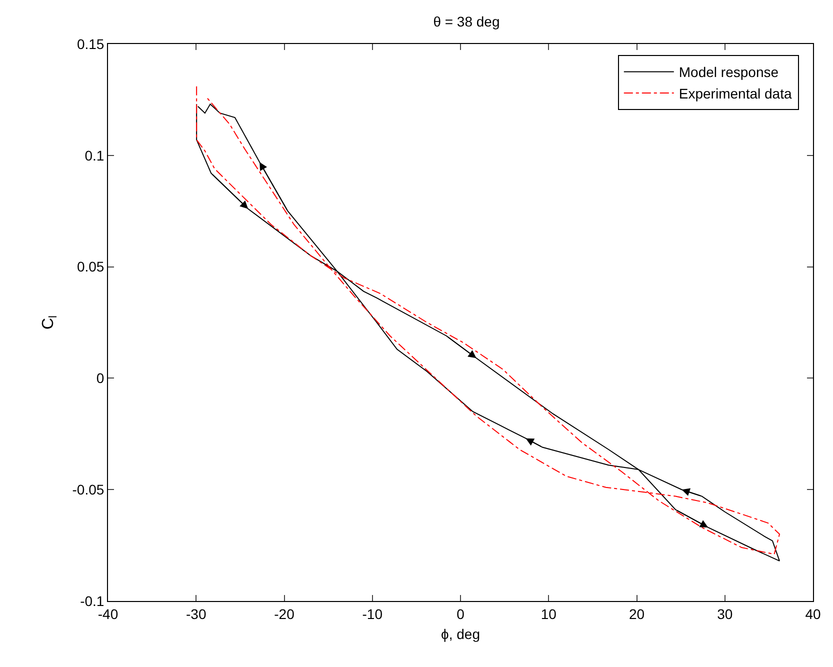  What do you see at coordinates (725, 614) in the screenshot?
I see `x-tick-label: 30` at bounding box center [725, 614].